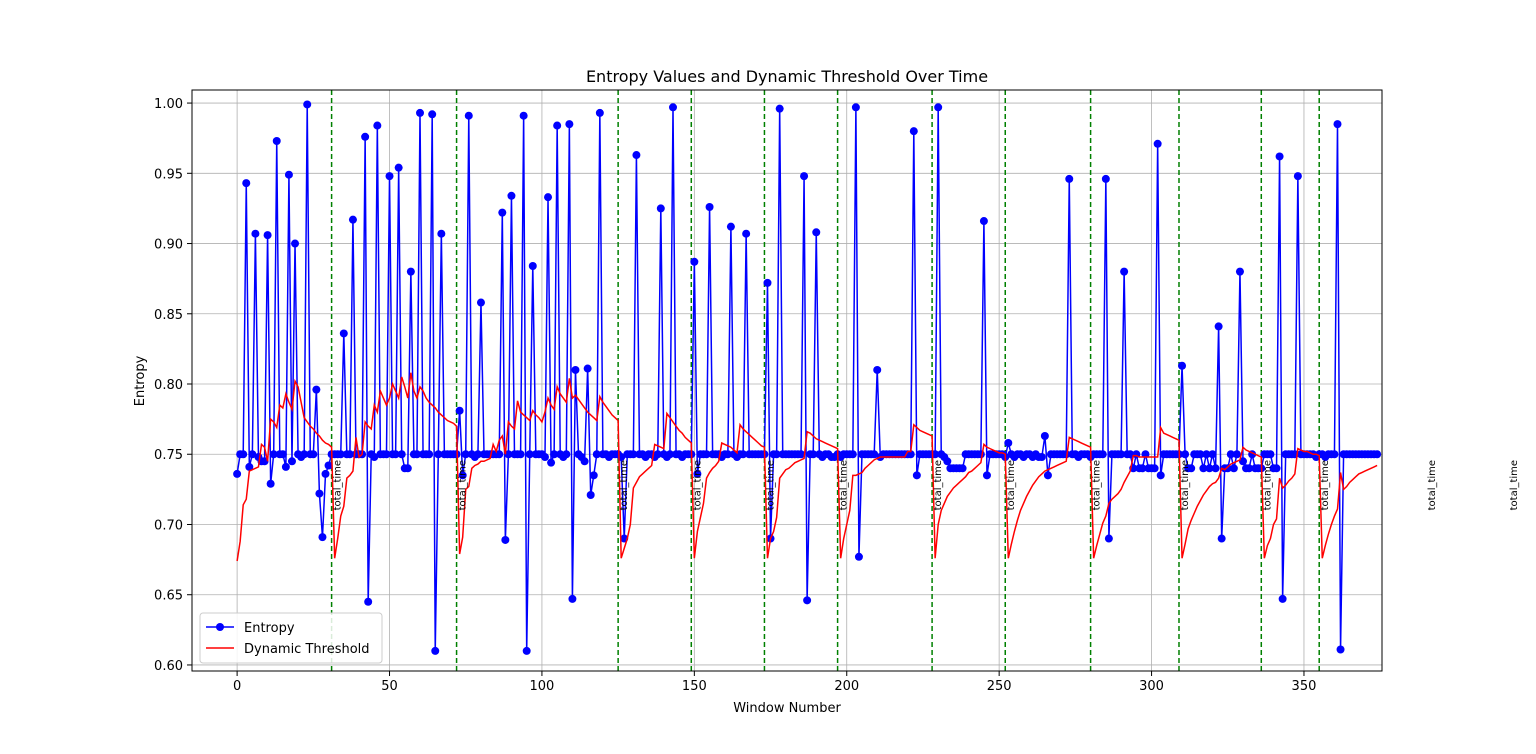  Describe the element at coordinates (694, 686) in the screenshot. I see `x-tick-label: 150` at that location.